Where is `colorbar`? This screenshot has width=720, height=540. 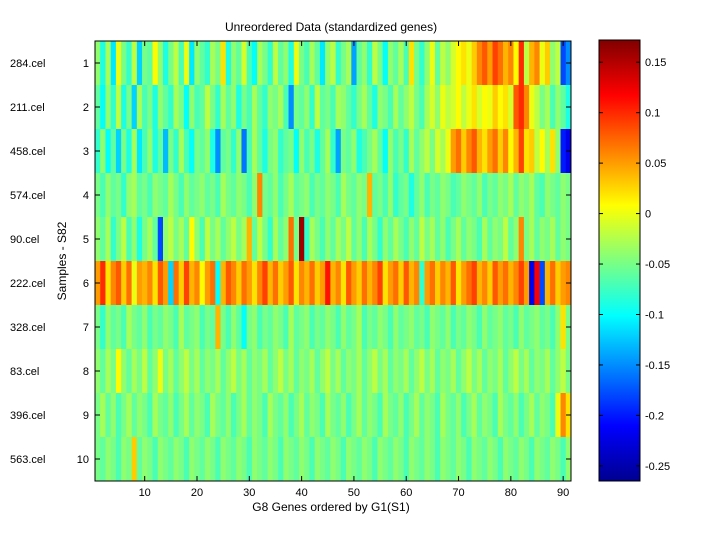 colorbar is located at coordinates (619, 260).